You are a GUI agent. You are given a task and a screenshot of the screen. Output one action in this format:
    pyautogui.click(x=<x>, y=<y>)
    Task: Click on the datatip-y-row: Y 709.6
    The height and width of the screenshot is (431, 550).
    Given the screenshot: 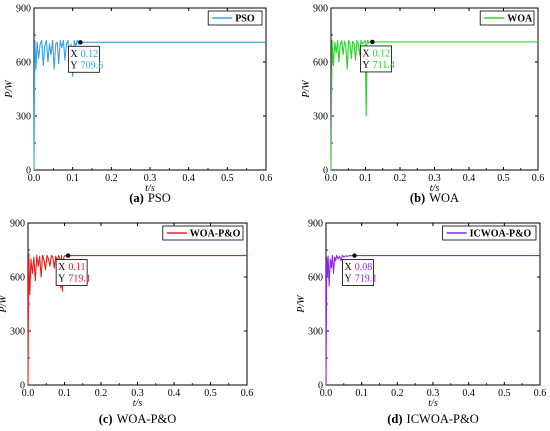 What is the action you would take?
    pyautogui.click(x=86, y=65)
    